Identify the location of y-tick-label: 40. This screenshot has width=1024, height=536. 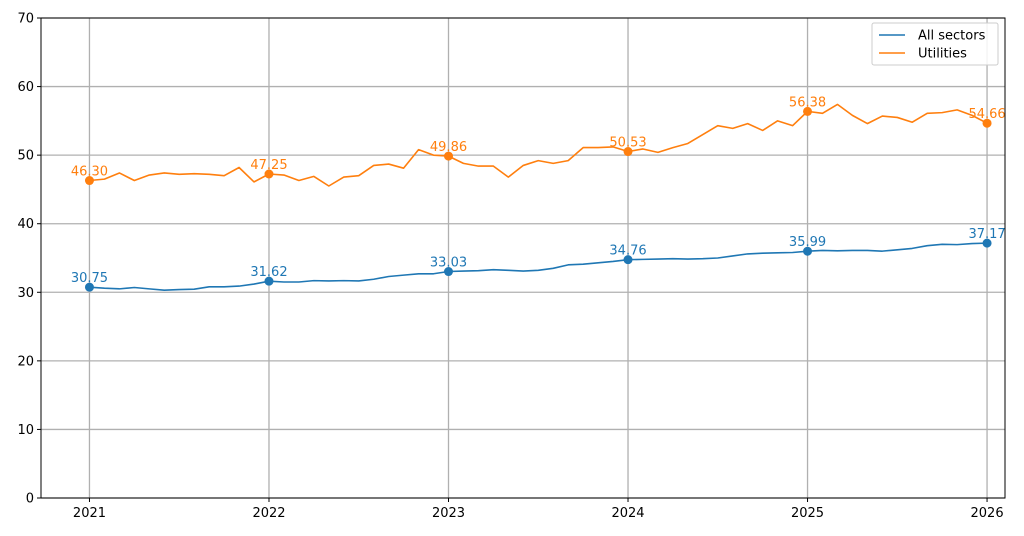
(25, 224).